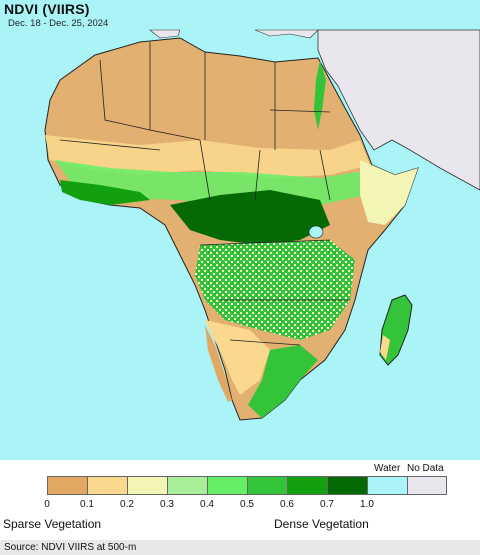 The height and width of the screenshot is (555, 480). I want to click on source-note: Source: NDVI VIIRS at 500-m, so click(240, 547).